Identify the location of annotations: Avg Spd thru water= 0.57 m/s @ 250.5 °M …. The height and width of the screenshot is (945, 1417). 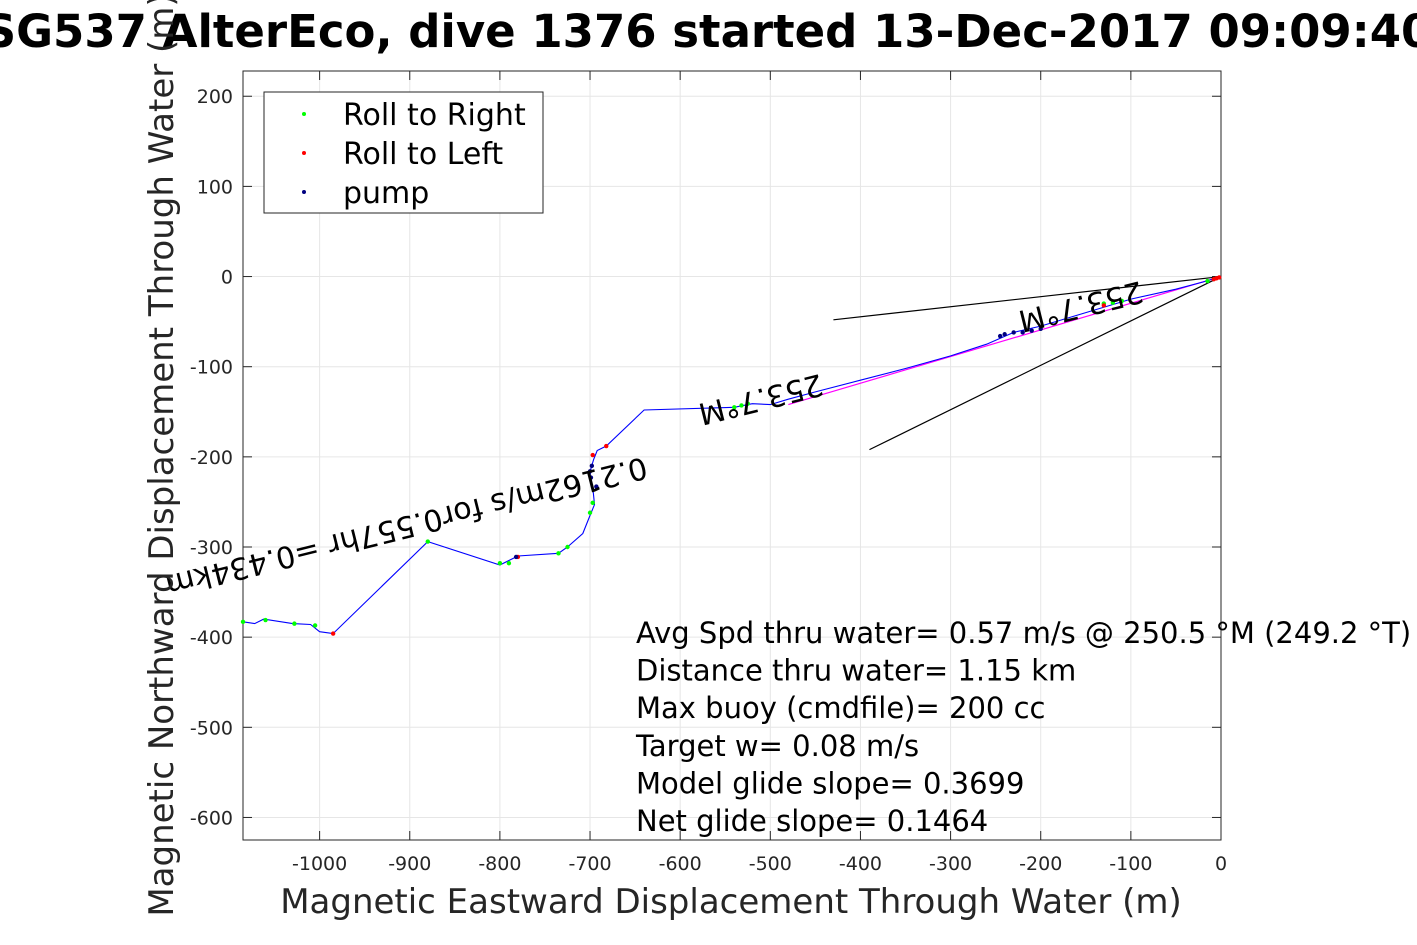
(1023, 727).